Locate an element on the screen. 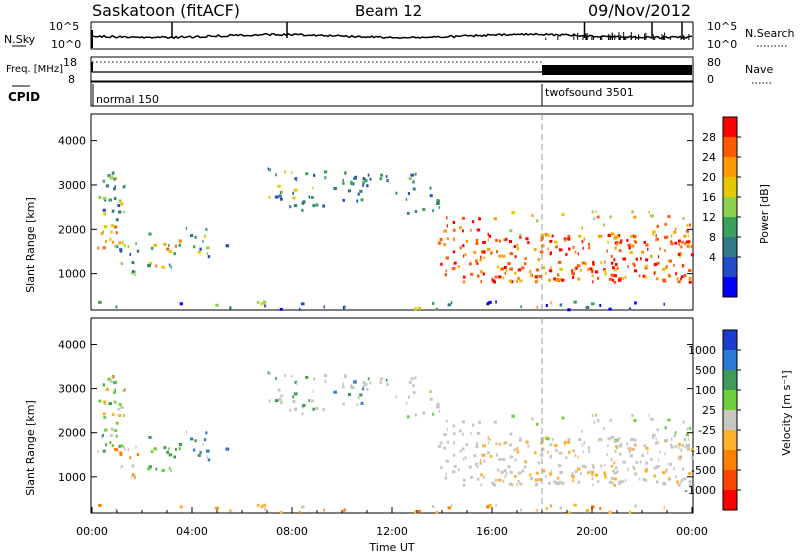  nave-right-tick-top: 80 is located at coordinates (714, 62).